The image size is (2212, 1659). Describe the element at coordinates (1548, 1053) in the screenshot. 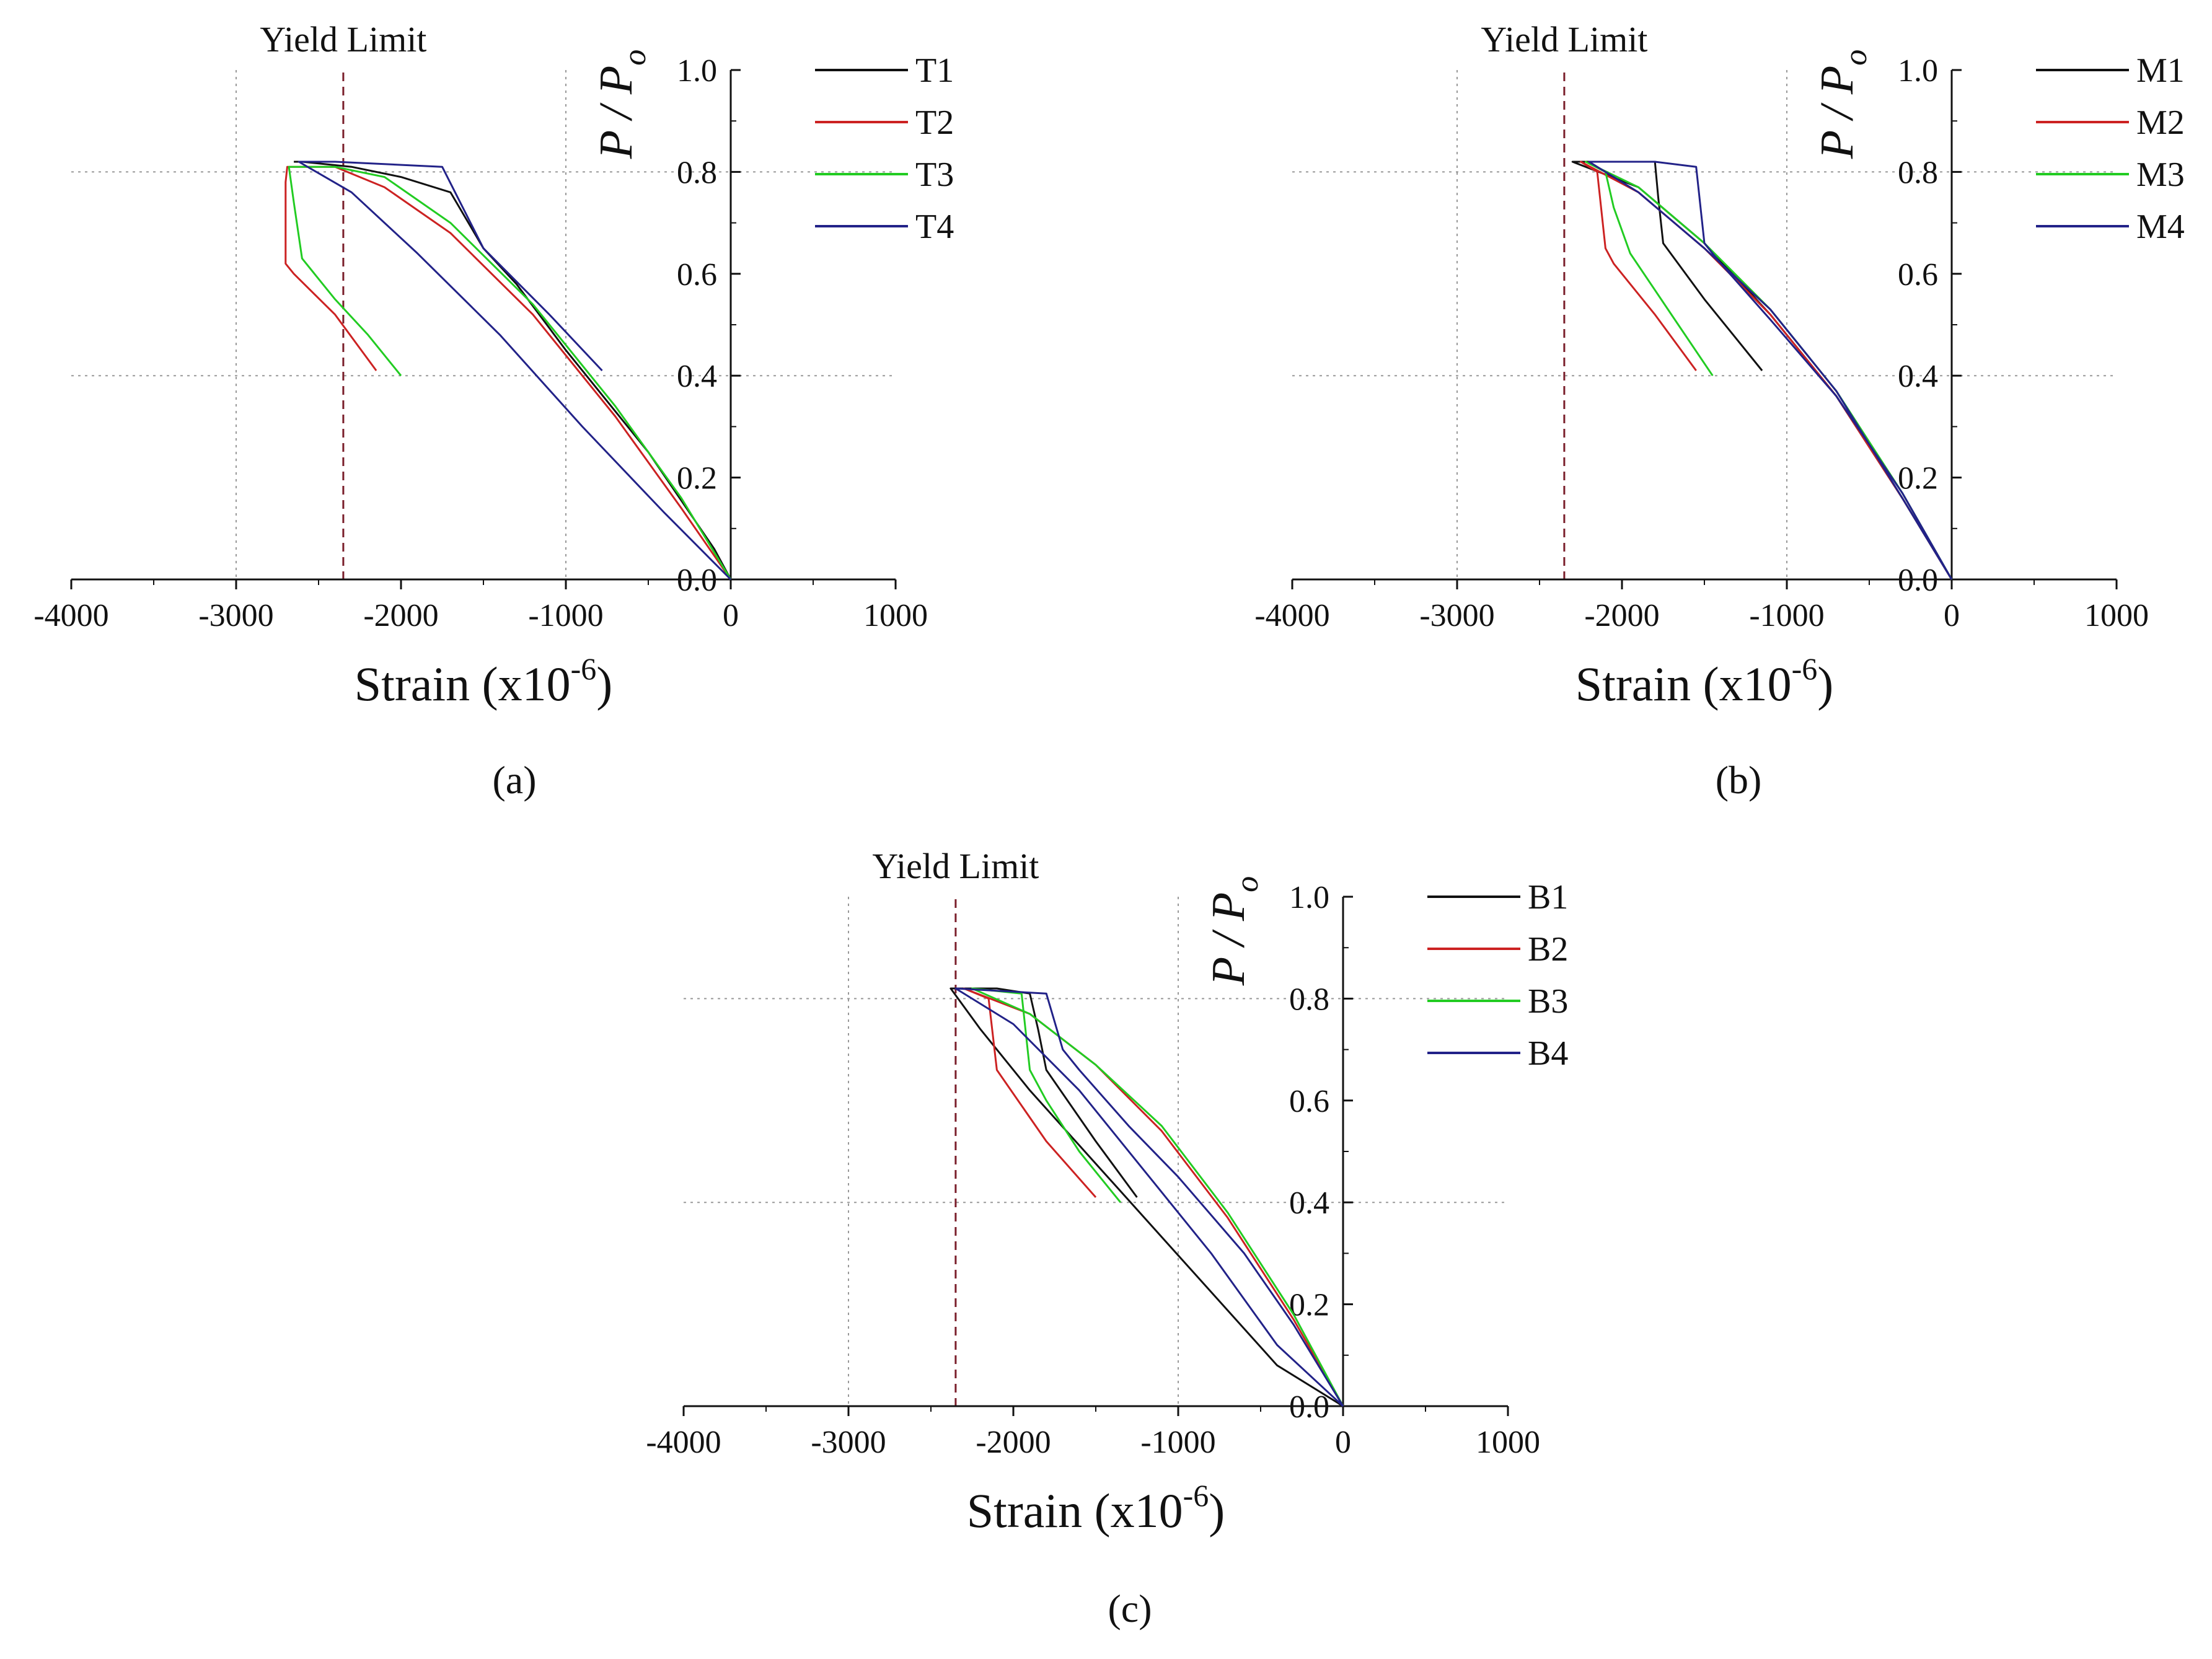

I see `legend-label-B4: B4` at that location.